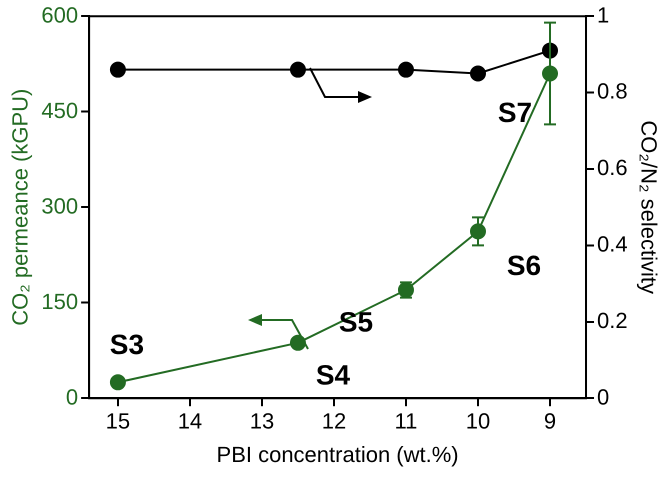  Describe the element at coordinates (19, 207) in the screenshot. I see `y-axis-title: CO₂ permeance (kGPU)` at that location.